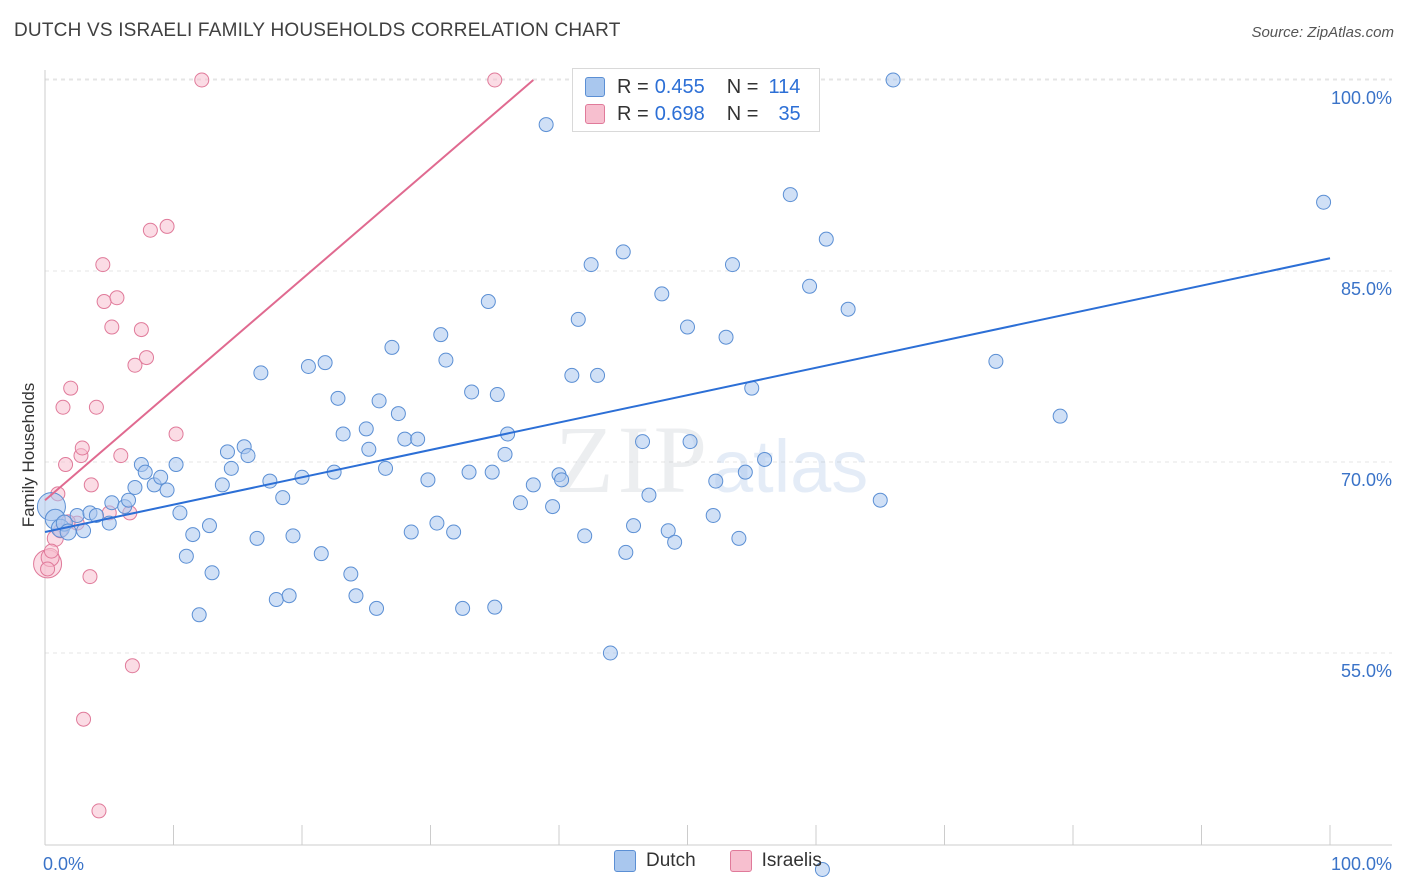 This screenshot has height=892, width=1406. I want to click on legend-row-dutch: R = 0.455 N = 114, so click(692, 87).